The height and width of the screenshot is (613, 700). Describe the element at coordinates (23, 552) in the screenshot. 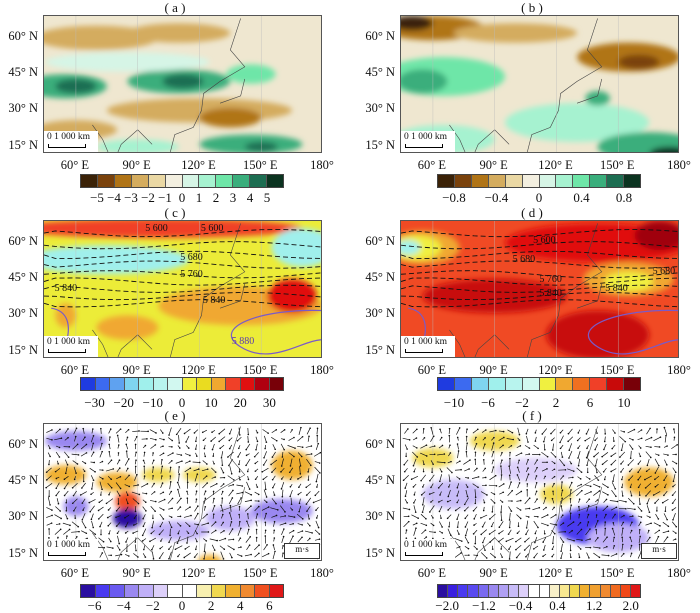

I see `latitude-tick-label: 15° N` at that location.